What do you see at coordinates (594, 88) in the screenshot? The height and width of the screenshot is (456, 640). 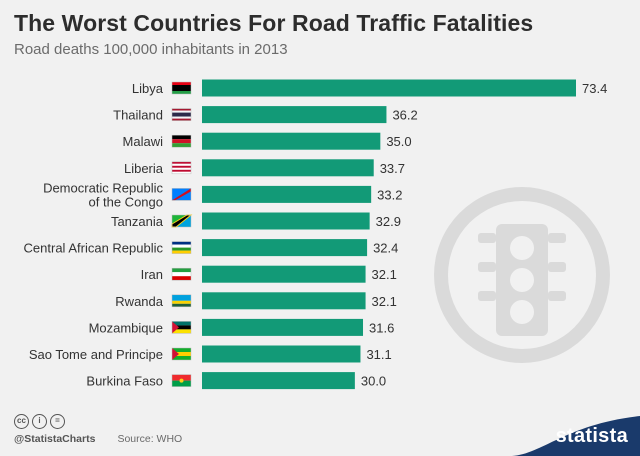 I see `data-label: 73.4` at bounding box center [594, 88].